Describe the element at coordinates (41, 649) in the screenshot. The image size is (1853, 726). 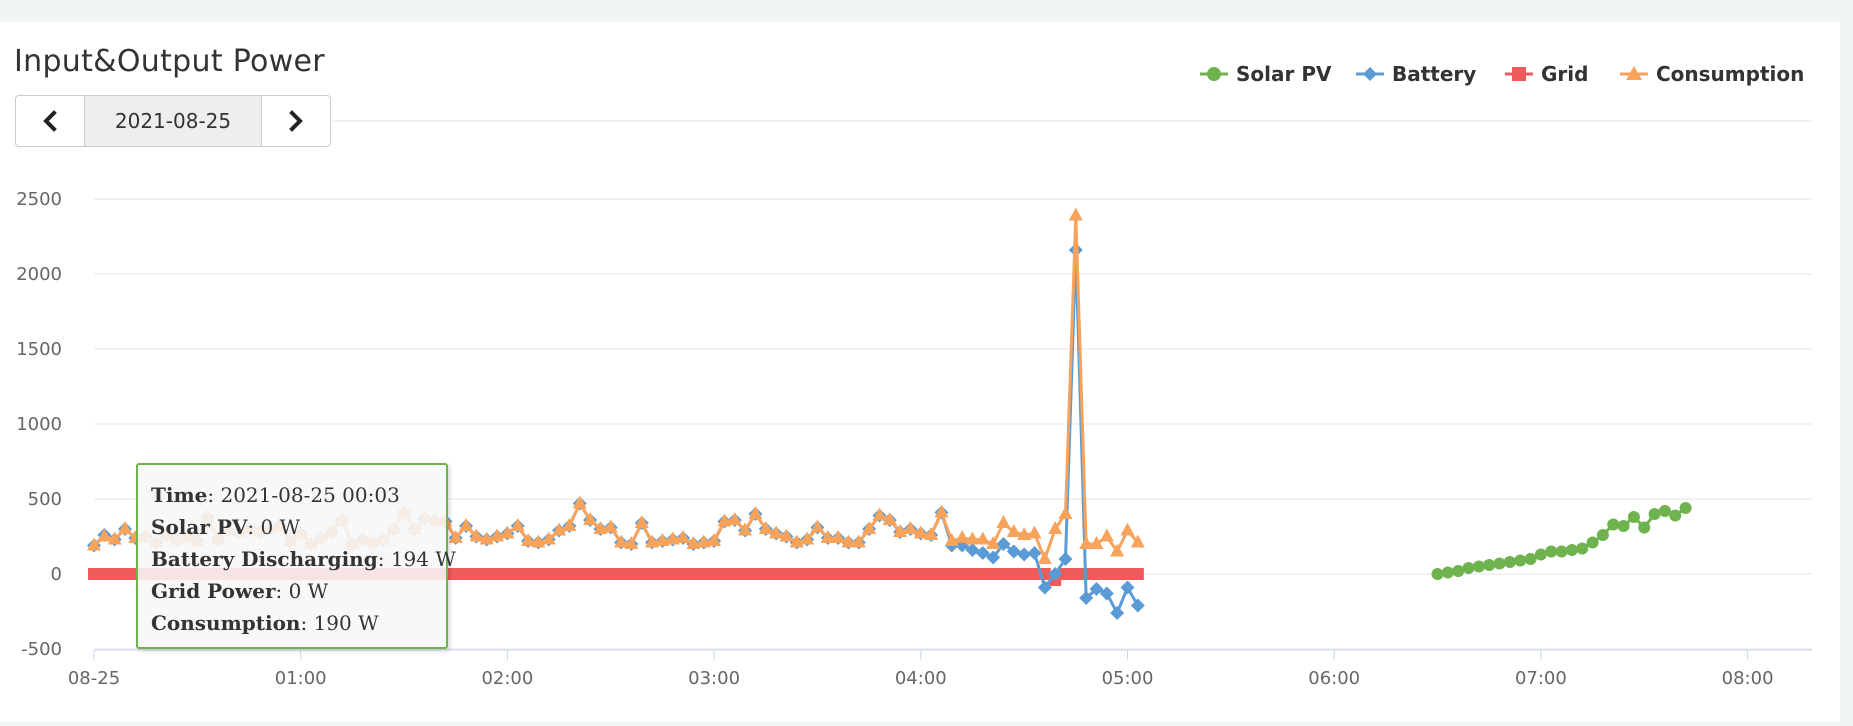
I see `y-tick-label: -500` at that location.